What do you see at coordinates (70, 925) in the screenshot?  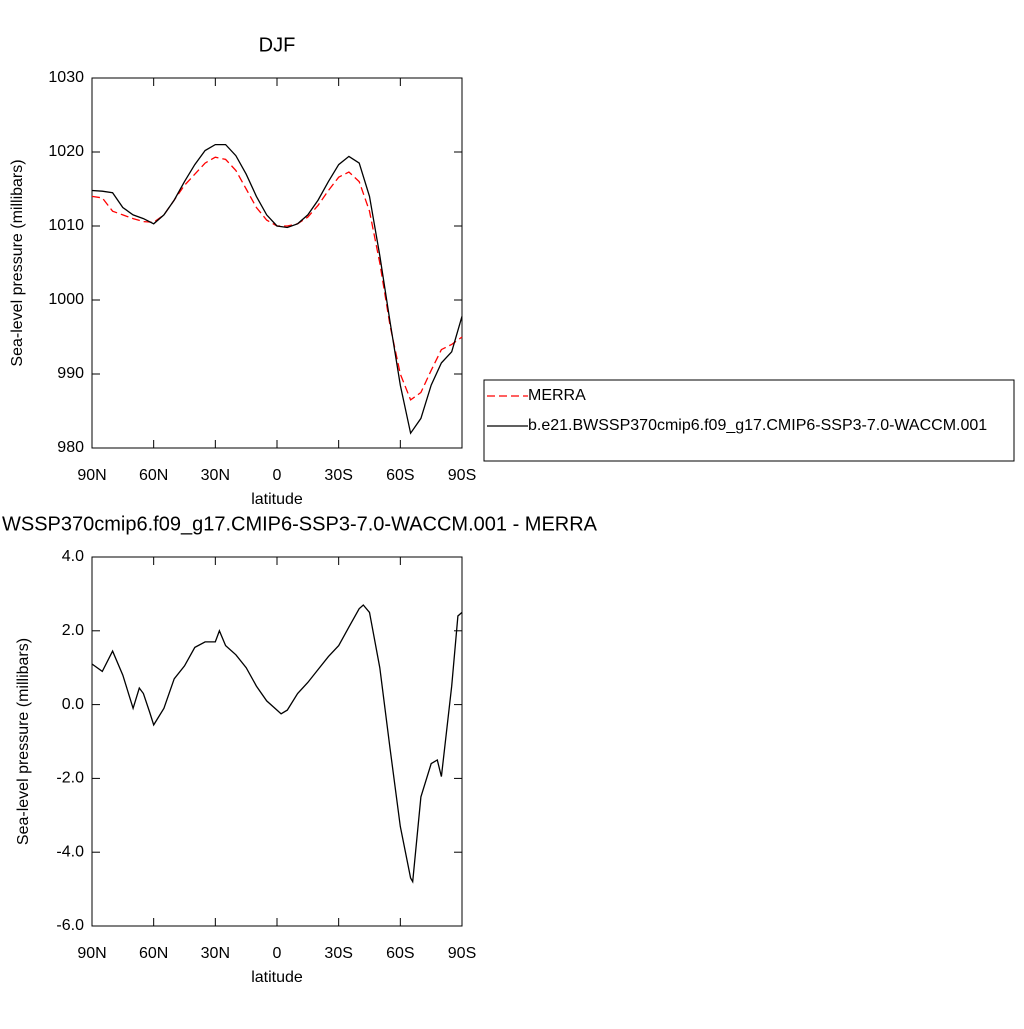 I see `y-tick-label: -6.0` at bounding box center [70, 925].